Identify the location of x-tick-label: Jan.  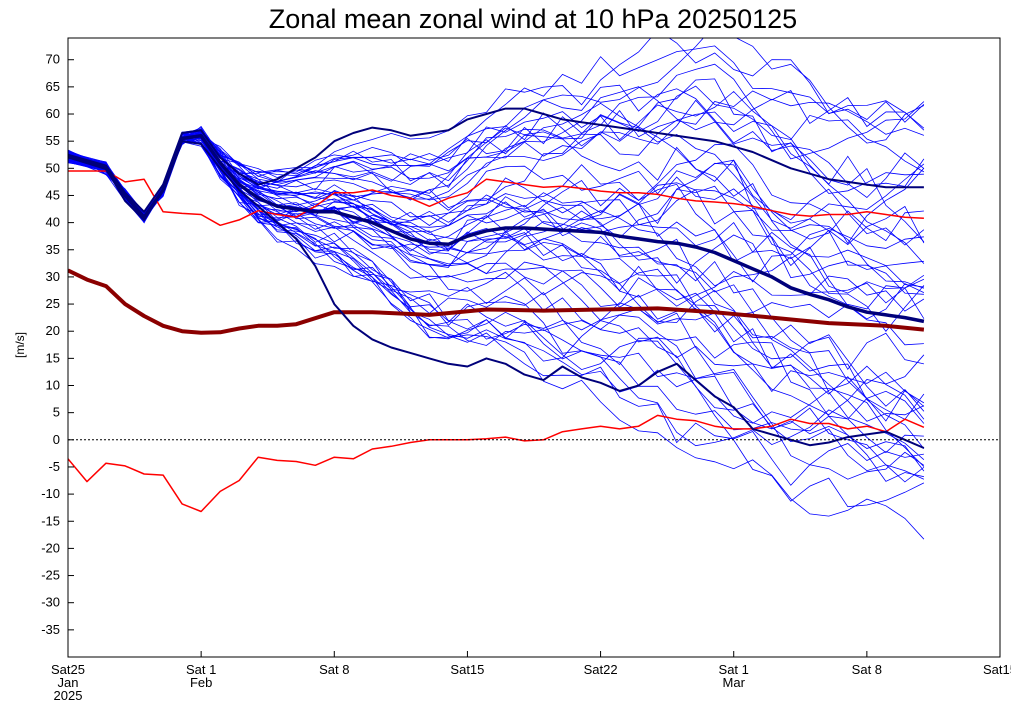
(68, 682).